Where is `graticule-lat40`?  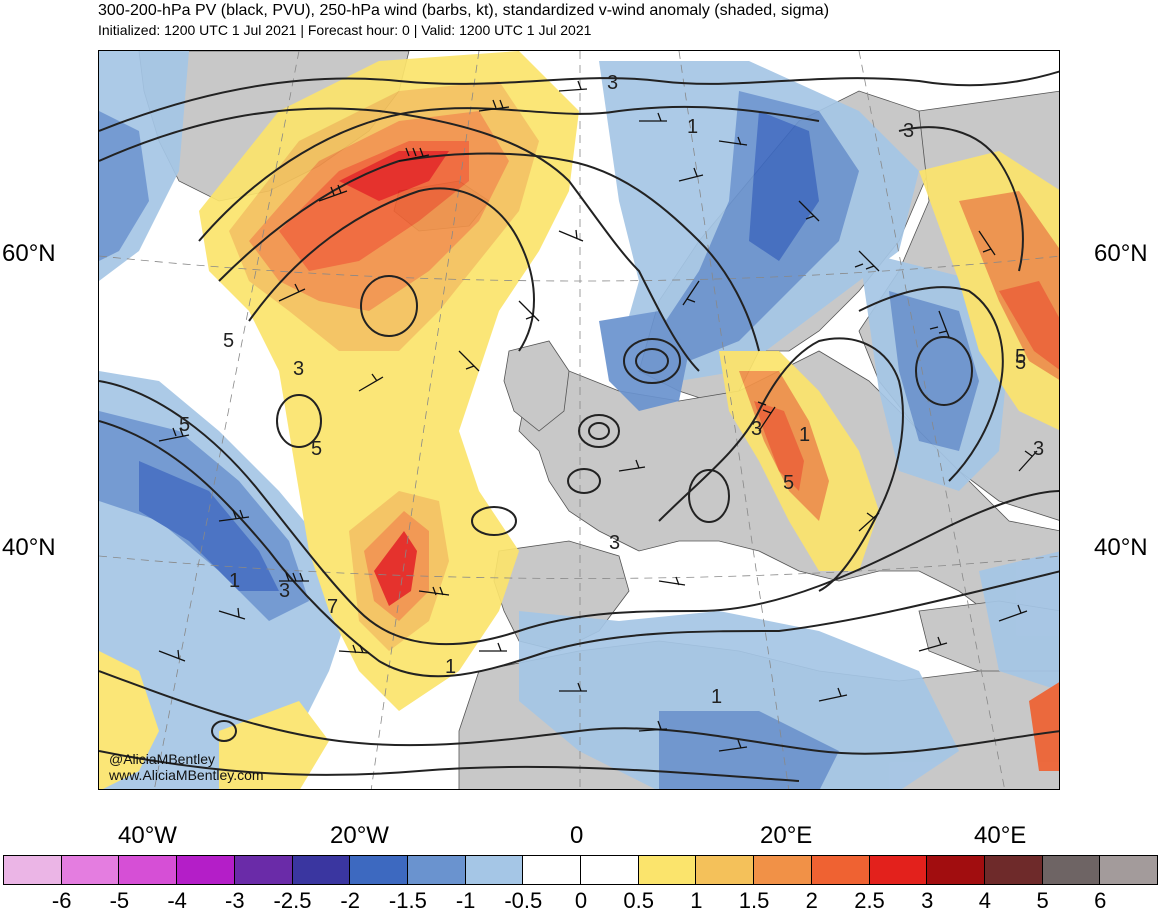
graticule-lat40 is located at coordinates (579, 567).